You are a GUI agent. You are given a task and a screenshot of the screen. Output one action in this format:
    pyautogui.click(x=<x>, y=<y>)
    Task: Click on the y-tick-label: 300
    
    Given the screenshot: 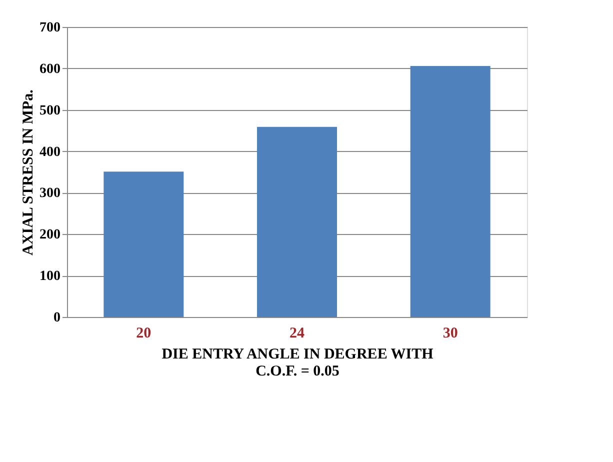 What is the action you would take?
    pyautogui.click(x=50, y=194)
    